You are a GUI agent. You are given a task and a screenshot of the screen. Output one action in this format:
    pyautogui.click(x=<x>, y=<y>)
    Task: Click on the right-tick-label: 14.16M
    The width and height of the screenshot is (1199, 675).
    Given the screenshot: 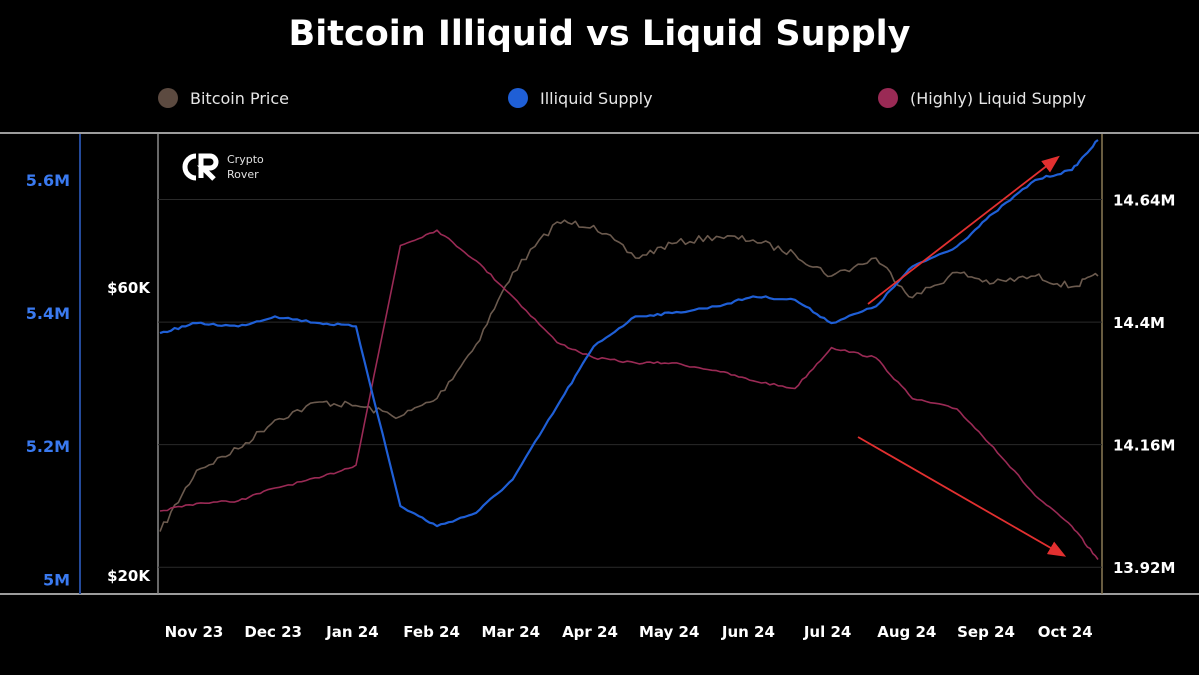 What is the action you would take?
    pyautogui.click(x=1144, y=446)
    